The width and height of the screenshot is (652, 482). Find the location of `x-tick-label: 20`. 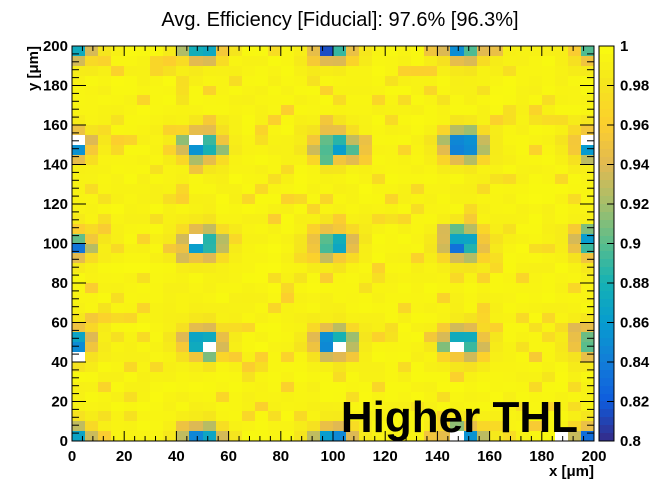

x-tick-label: 20 is located at coordinates (124, 456).